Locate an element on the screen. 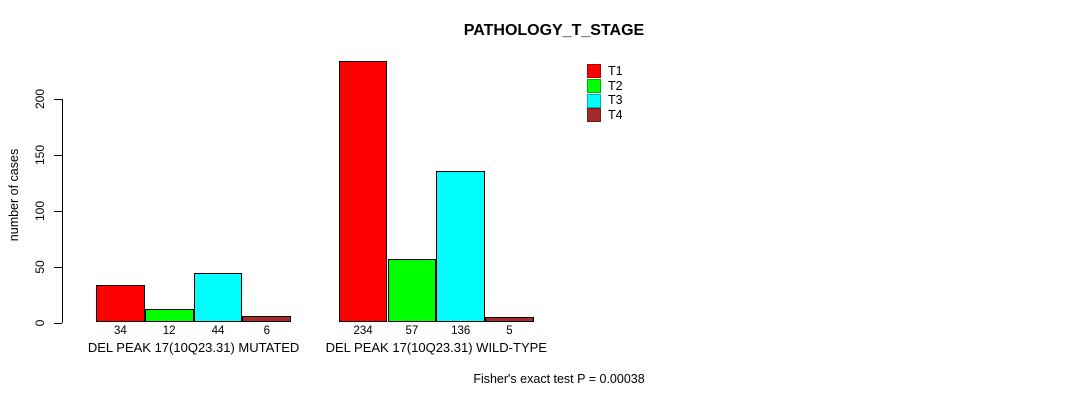  y-axis-tick-label: 100 is located at coordinates (40, 210).